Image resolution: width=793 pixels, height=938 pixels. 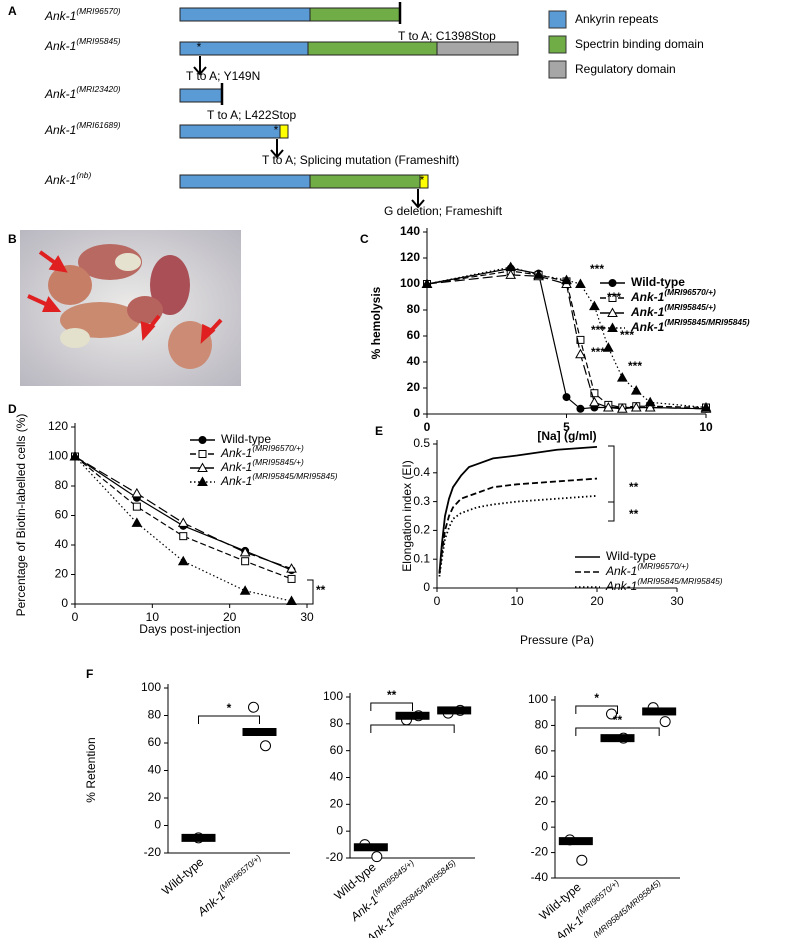 I want to click on legend-label: Ank-1(MRI96570/+), so click(x=647, y=569).